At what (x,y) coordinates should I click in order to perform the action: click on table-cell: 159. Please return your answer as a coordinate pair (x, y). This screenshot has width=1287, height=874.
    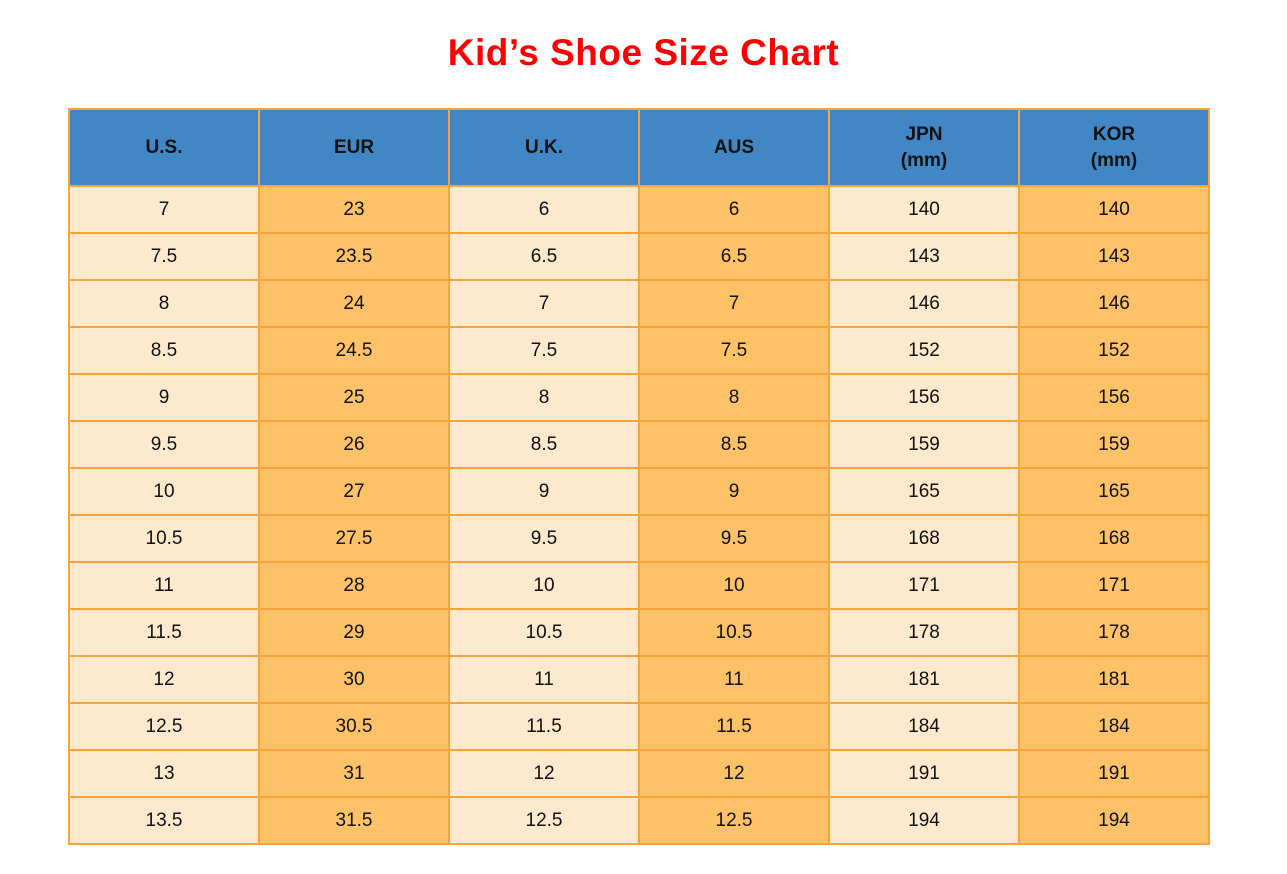
    Looking at the image, I should click on (1114, 444).